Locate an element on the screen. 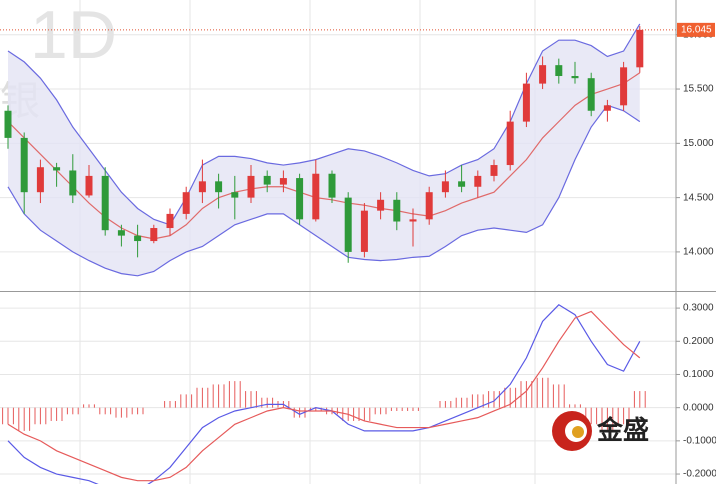 The width and height of the screenshot is (716, 484). y-tick-label: -0.2000 is located at coordinates (699, 474).